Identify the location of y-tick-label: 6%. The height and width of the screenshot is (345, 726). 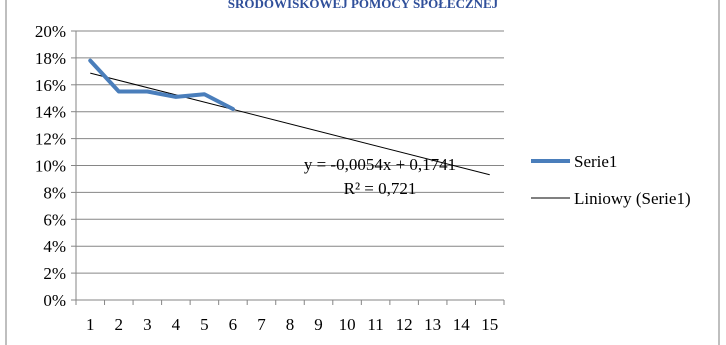
(54, 219).